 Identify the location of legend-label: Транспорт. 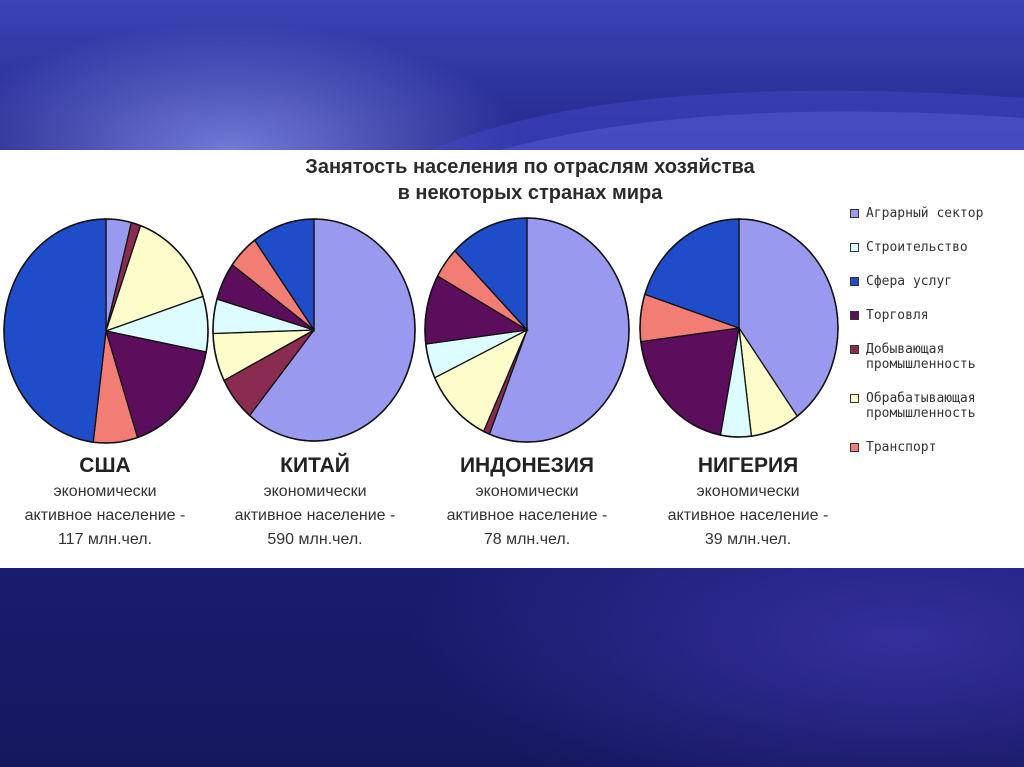
(901, 447).